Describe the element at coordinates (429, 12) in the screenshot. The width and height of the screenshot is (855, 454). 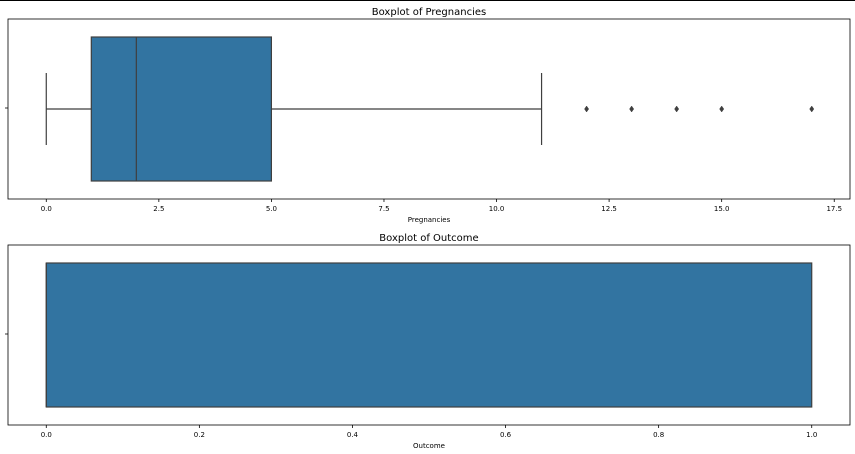
I see `chart-title: Boxplot of Pregnancies` at that location.